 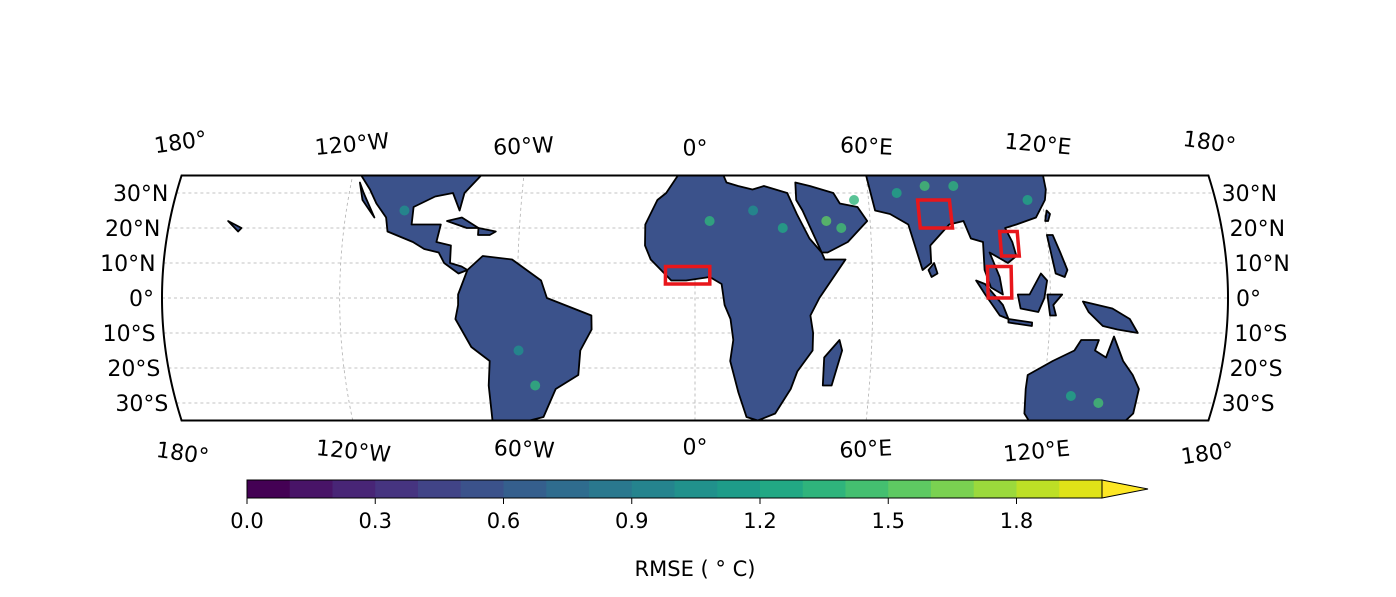 I want to click on lon-labels-bottom: 180° 120°W 60°W 0° 60°E 120°E 180°, so click(x=695, y=453).